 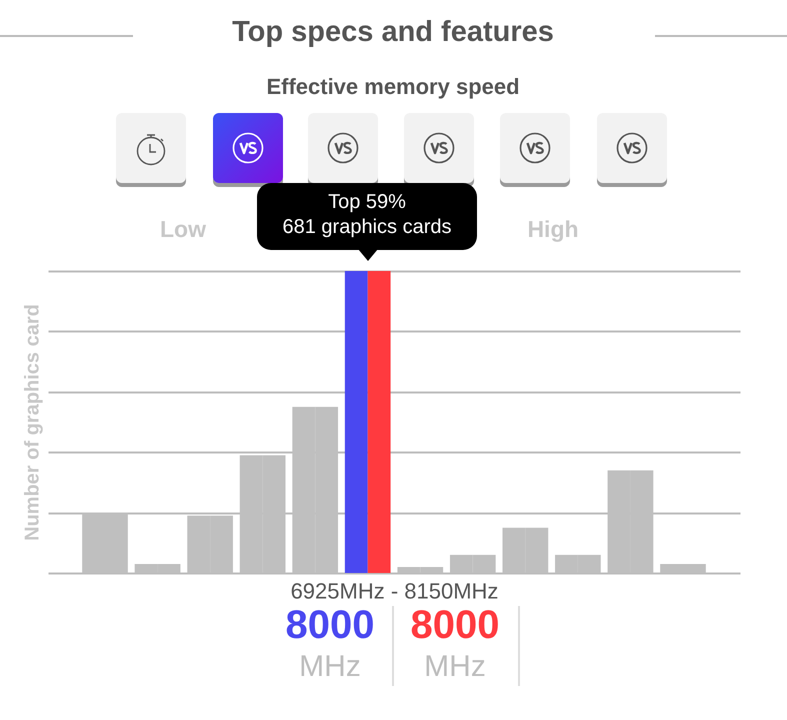 What do you see at coordinates (393, 87) in the screenshot?
I see `chart-subtitle: Effective memory speed` at bounding box center [393, 87].